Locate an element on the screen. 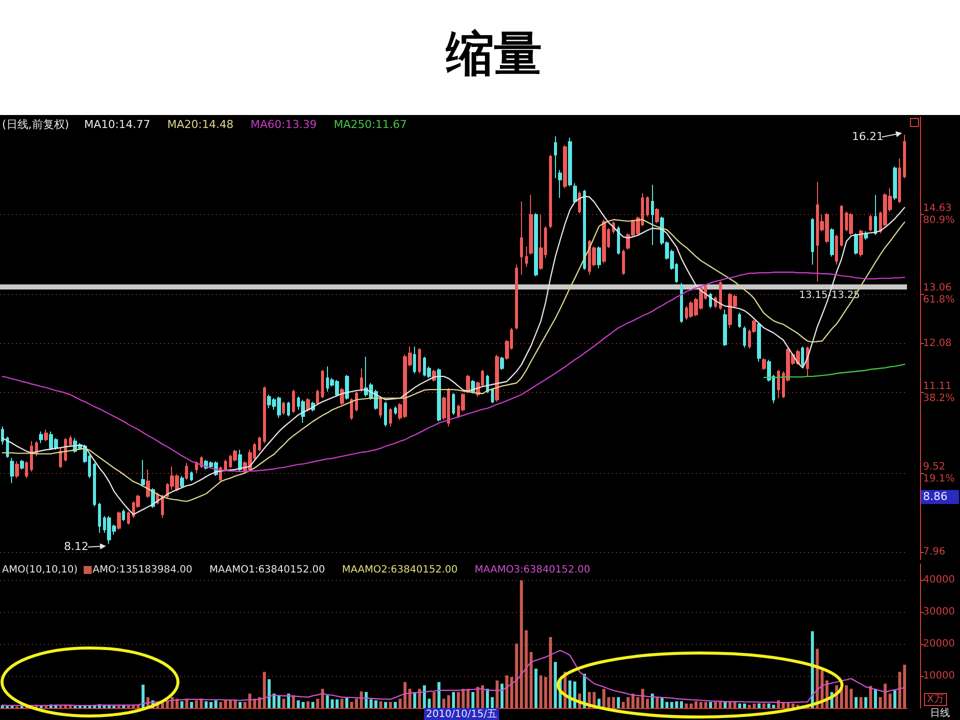 This screenshot has height=720, width=960. y-axis-title: X万 is located at coordinates (935, 699).